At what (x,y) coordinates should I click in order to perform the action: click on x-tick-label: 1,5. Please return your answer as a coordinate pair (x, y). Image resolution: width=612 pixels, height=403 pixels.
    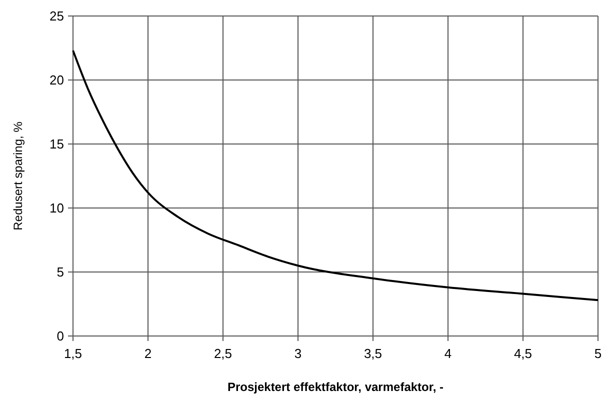
    Looking at the image, I should click on (73, 353).